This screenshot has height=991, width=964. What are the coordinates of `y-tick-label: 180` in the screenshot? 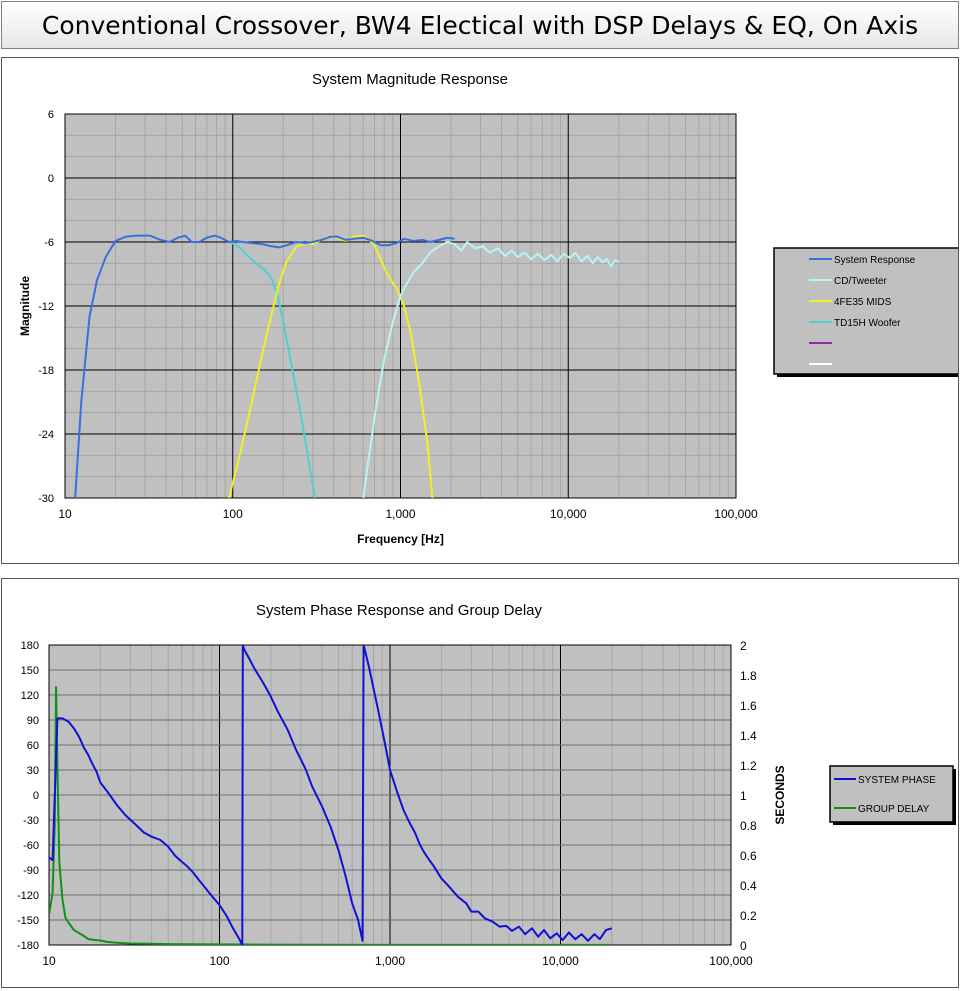 It's located at (30, 646).